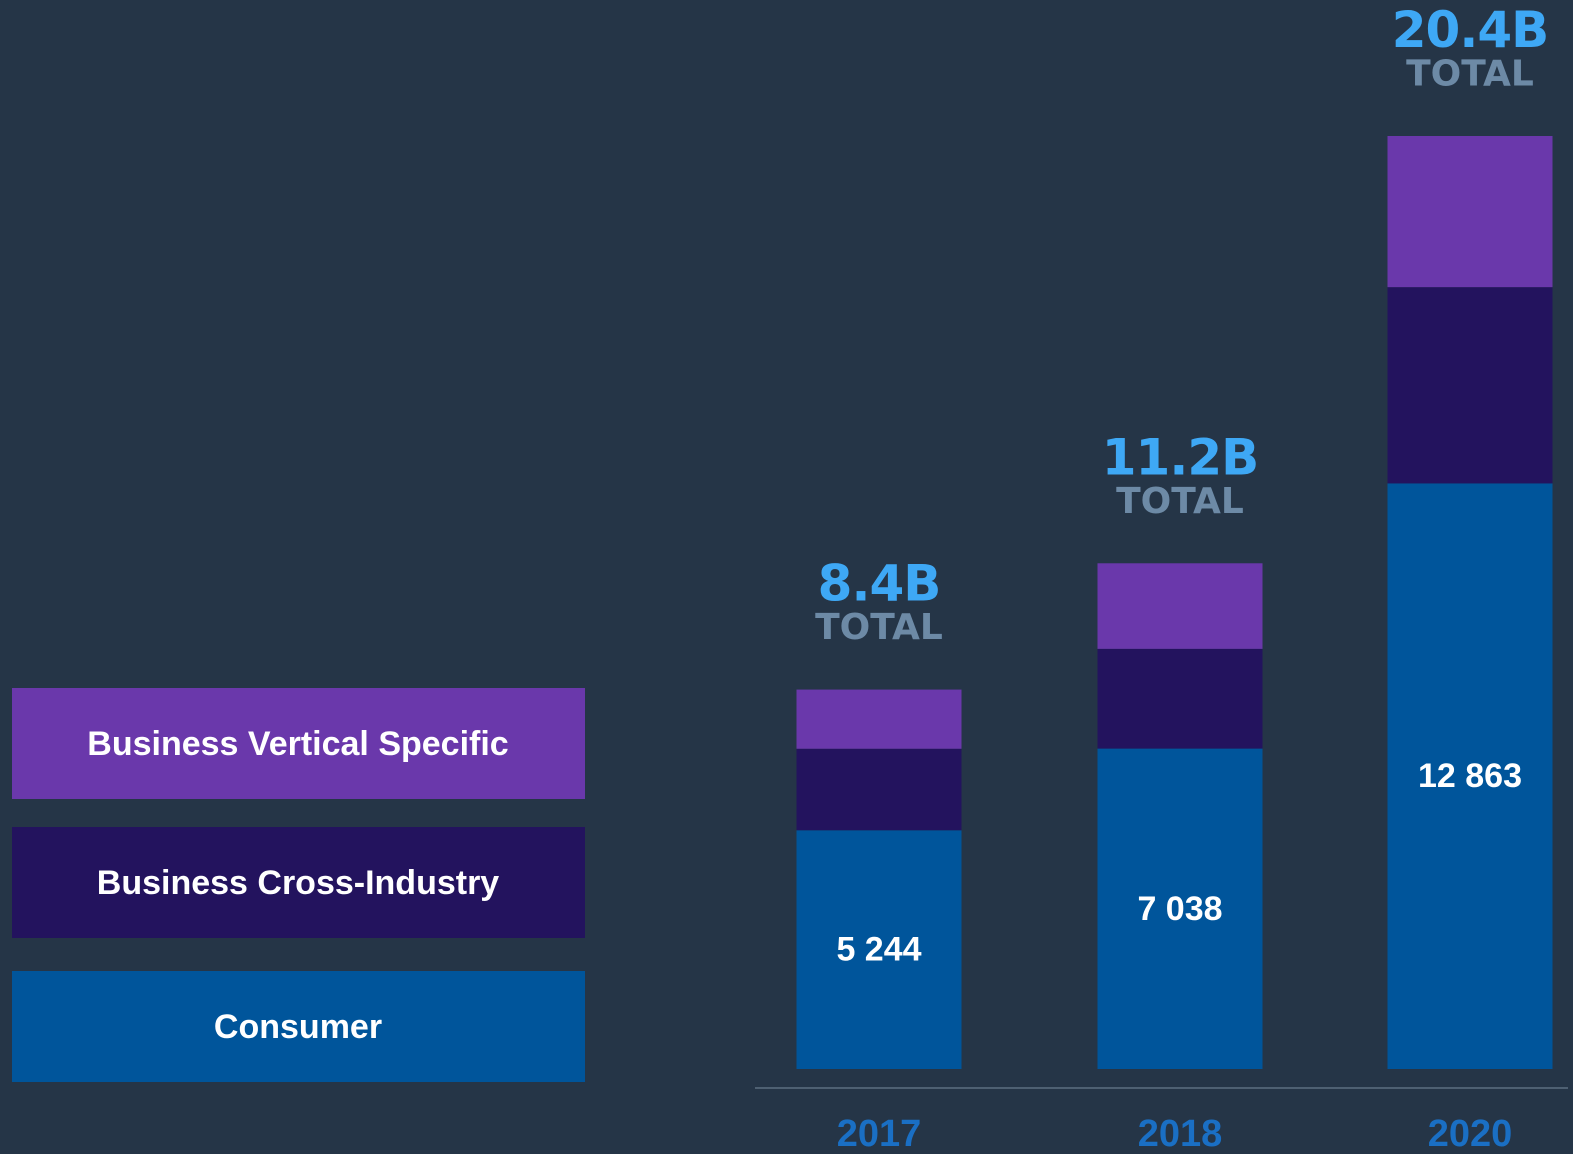 The height and width of the screenshot is (1154, 1573). Describe the element at coordinates (879, 584) in the screenshot. I see `total-label: 8.4B` at that location.